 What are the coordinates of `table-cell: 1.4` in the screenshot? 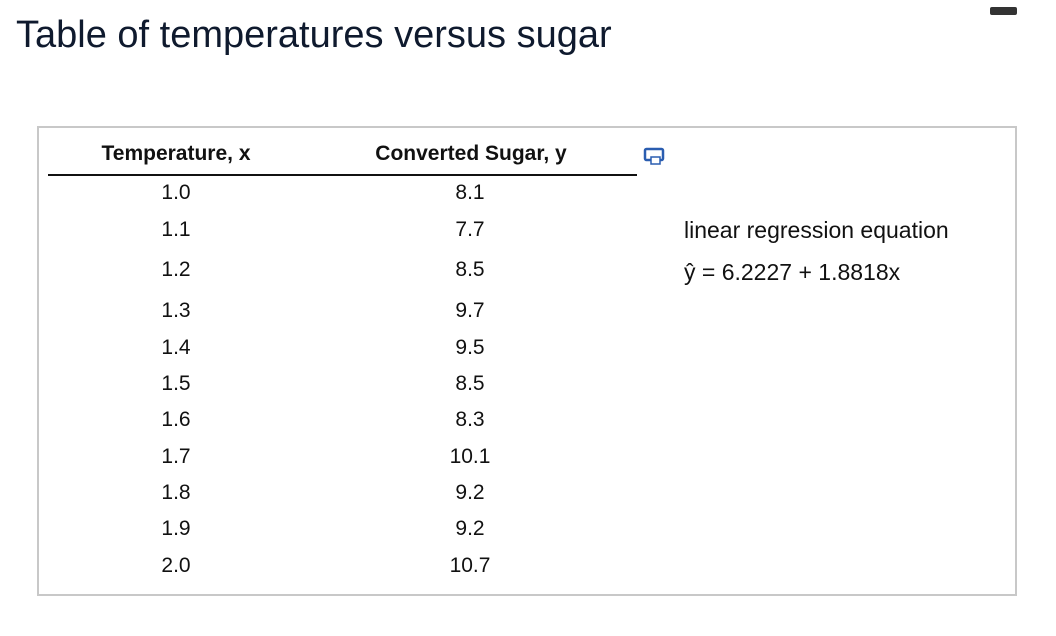 It's located at (176, 347).